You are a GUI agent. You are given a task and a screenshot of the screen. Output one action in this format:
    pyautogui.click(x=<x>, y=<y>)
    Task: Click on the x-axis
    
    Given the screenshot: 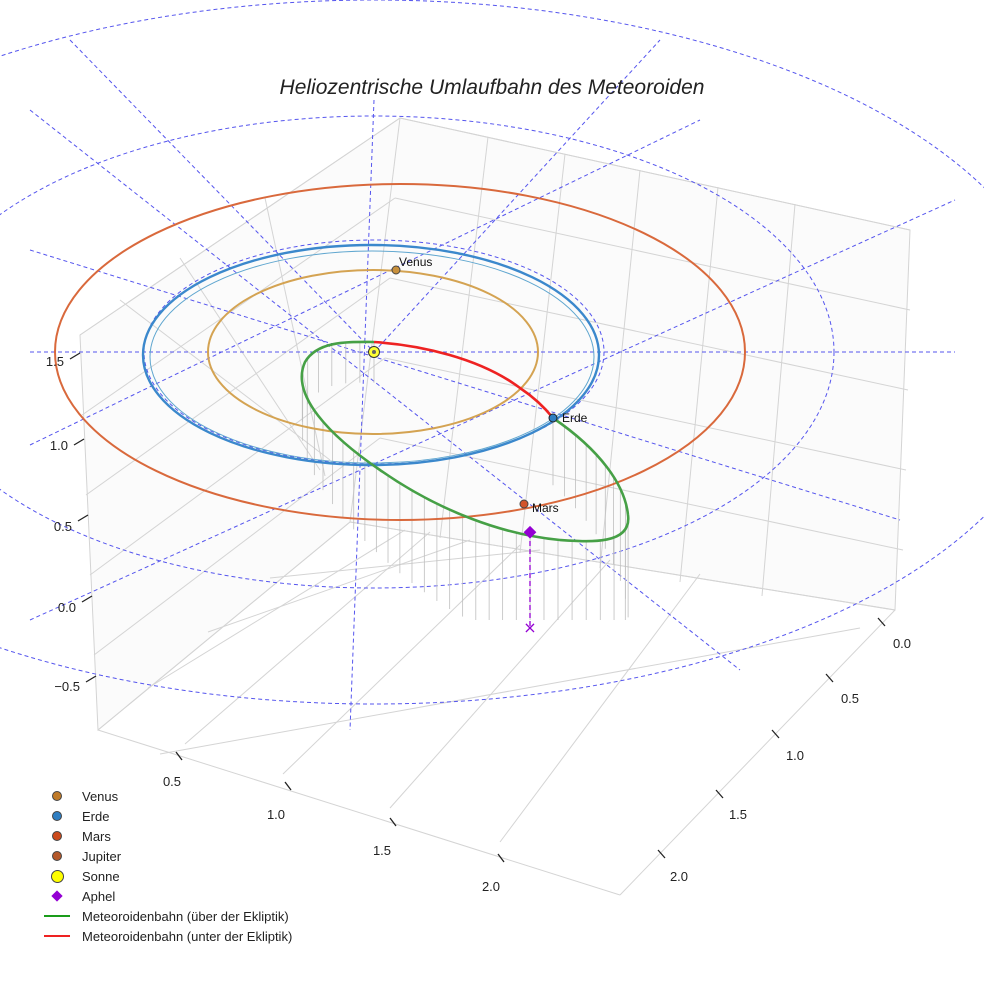 What is the action you would take?
    pyautogui.click(x=340, y=807)
    